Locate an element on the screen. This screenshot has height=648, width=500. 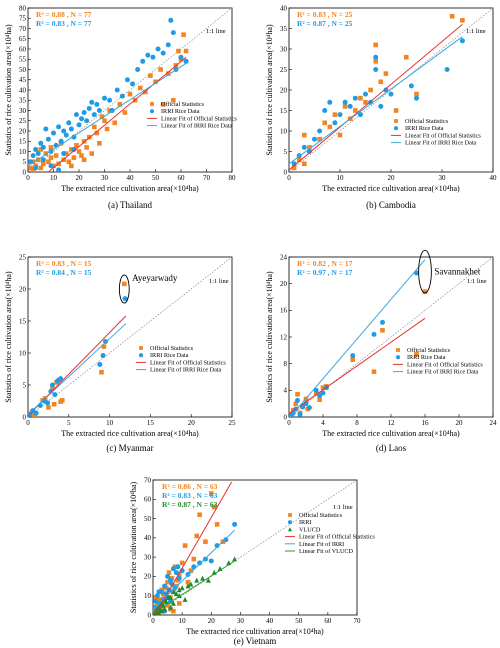
legend-label: IRRI is located at coordinates (305, 522).